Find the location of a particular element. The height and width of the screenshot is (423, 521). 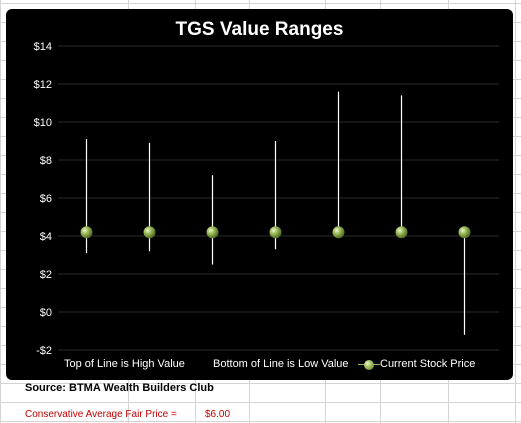

chart-title: TGS Value Ranges is located at coordinates (259, 29).